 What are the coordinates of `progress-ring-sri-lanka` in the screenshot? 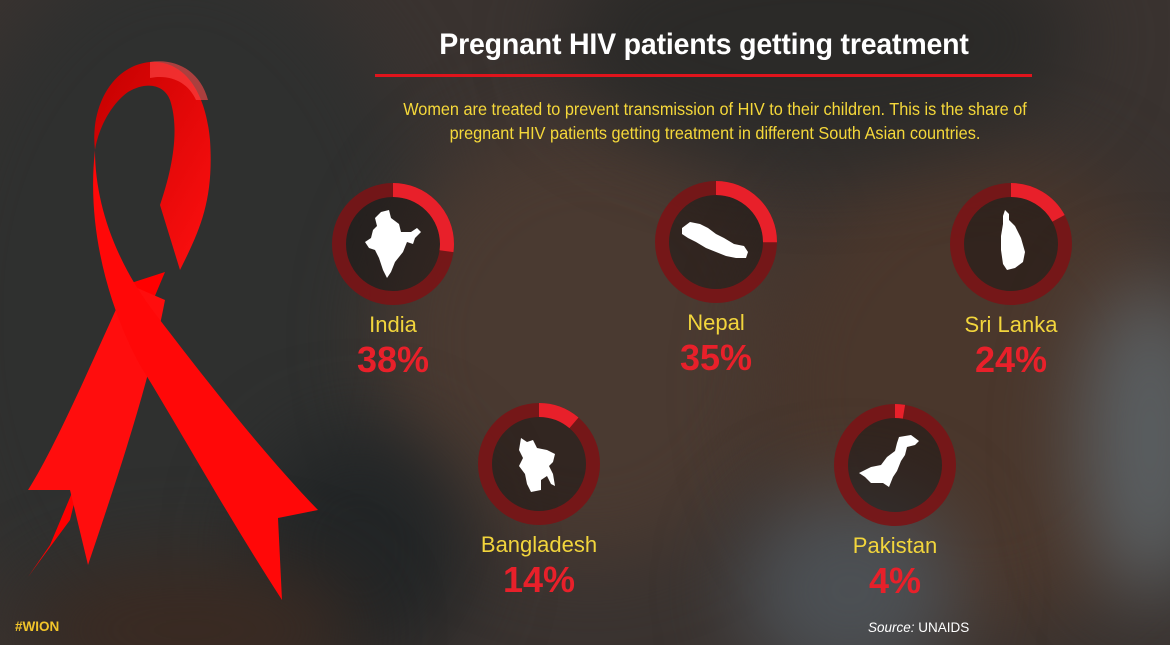 It's located at (1011, 244).